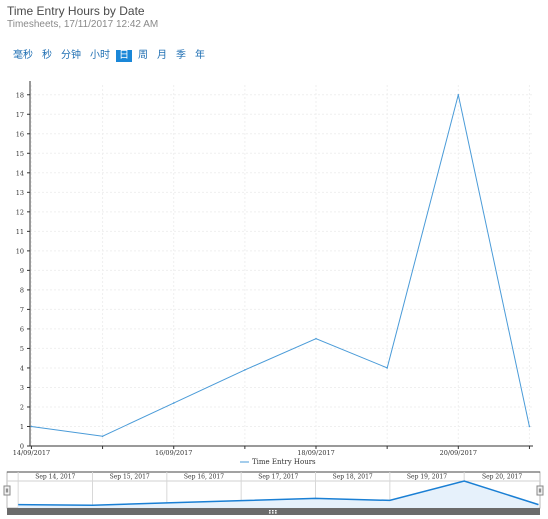  Describe the element at coordinates (23, 55) in the screenshot. I see `zoom-option-0: 毫秒` at that location.